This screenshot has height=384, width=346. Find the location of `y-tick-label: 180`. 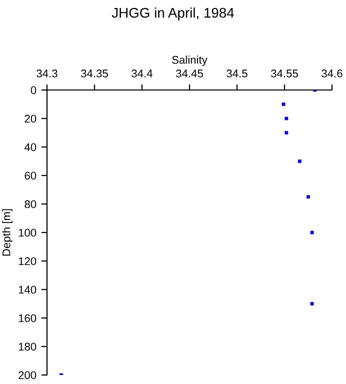

y-tick-label: 180 is located at coordinates (27, 346).